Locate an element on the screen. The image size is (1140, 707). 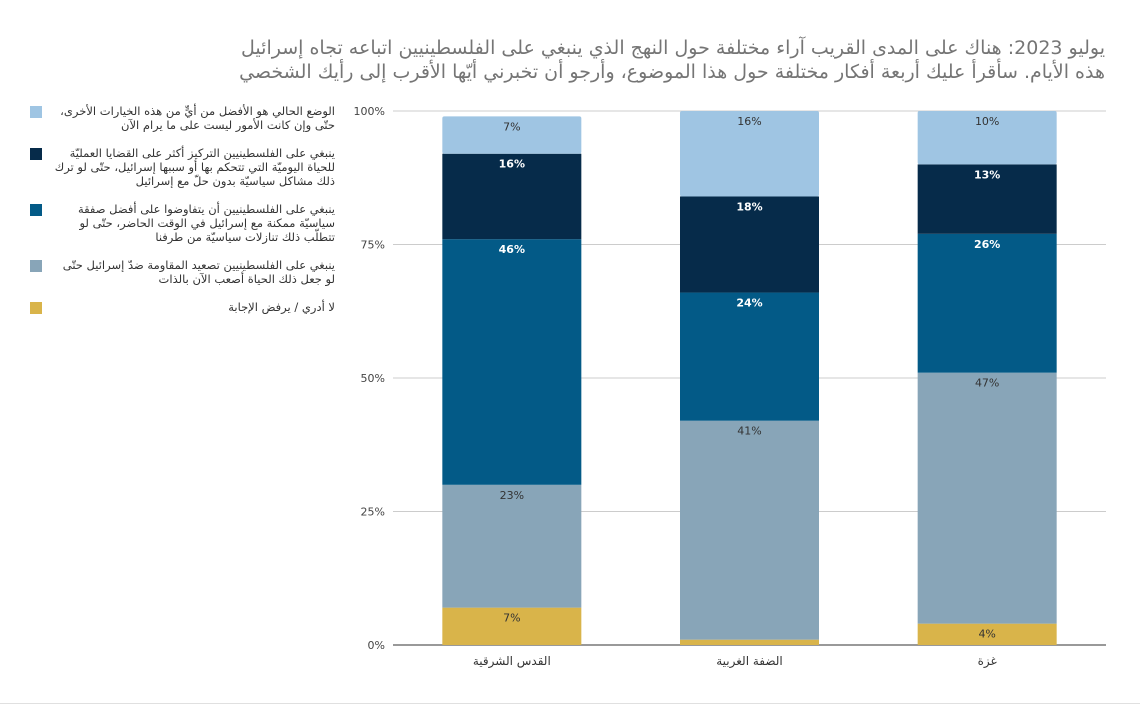
x-category-label: غزة is located at coordinates (987, 661).